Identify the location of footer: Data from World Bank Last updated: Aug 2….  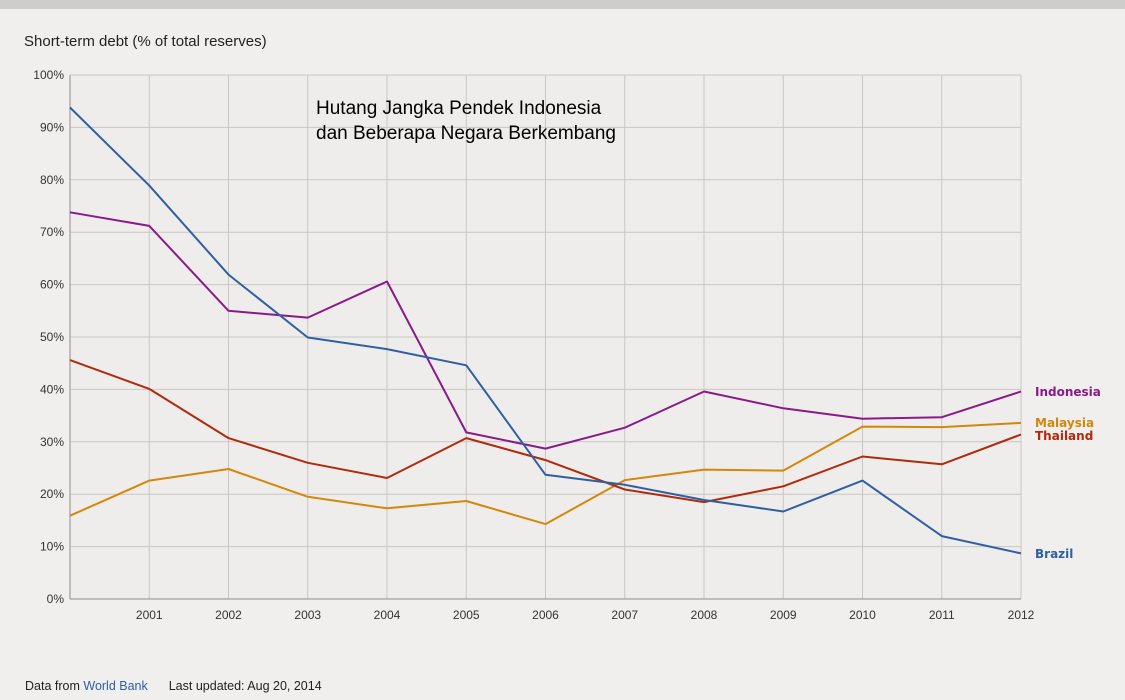
(173, 686).